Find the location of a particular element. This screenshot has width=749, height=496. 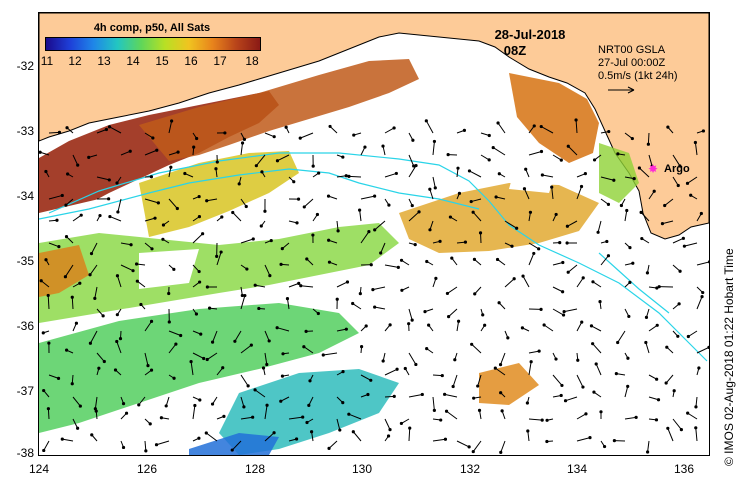

time-label: 08Z is located at coordinates (515, 50).